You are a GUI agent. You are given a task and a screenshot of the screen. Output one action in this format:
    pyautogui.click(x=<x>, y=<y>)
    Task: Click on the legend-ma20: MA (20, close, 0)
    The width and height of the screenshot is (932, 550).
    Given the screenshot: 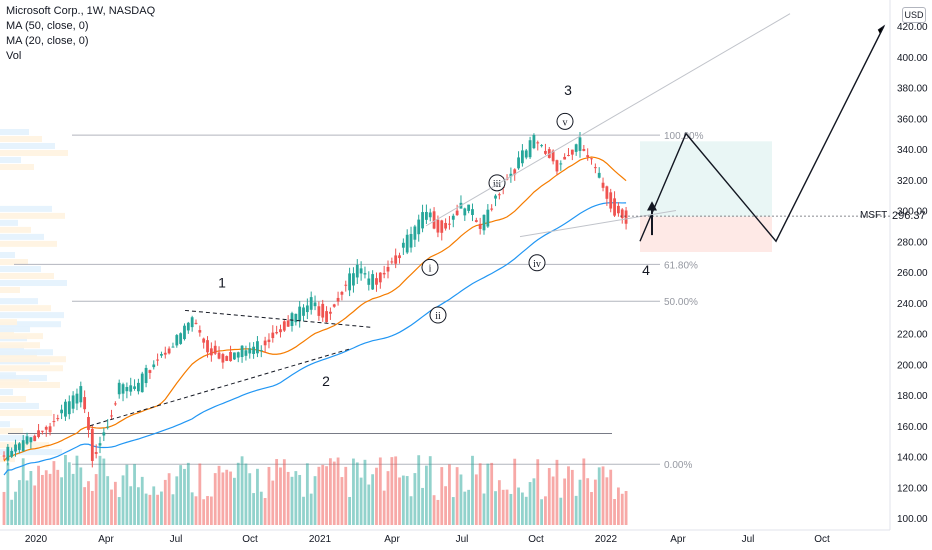 What is the action you would take?
    pyautogui.click(x=47, y=41)
    